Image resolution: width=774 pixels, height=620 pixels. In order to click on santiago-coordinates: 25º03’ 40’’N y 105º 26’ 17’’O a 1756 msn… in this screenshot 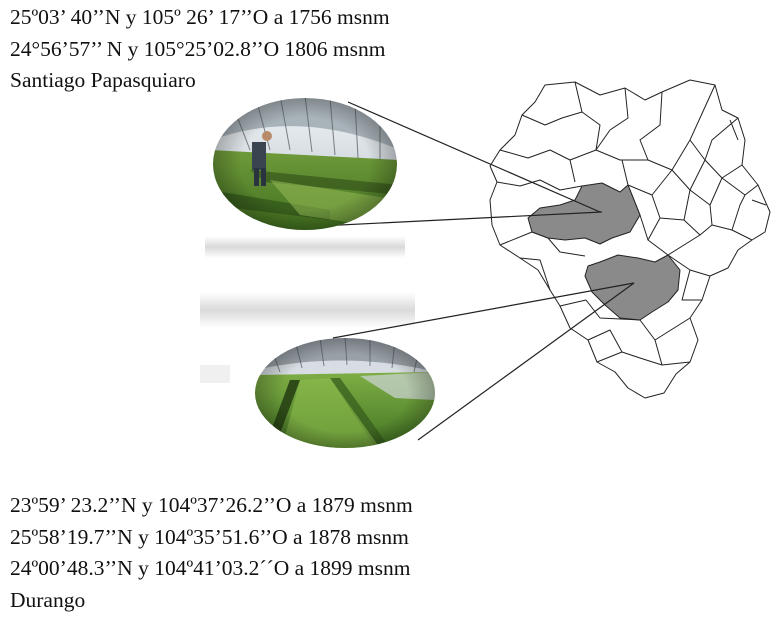, I will do `click(200, 49)`.